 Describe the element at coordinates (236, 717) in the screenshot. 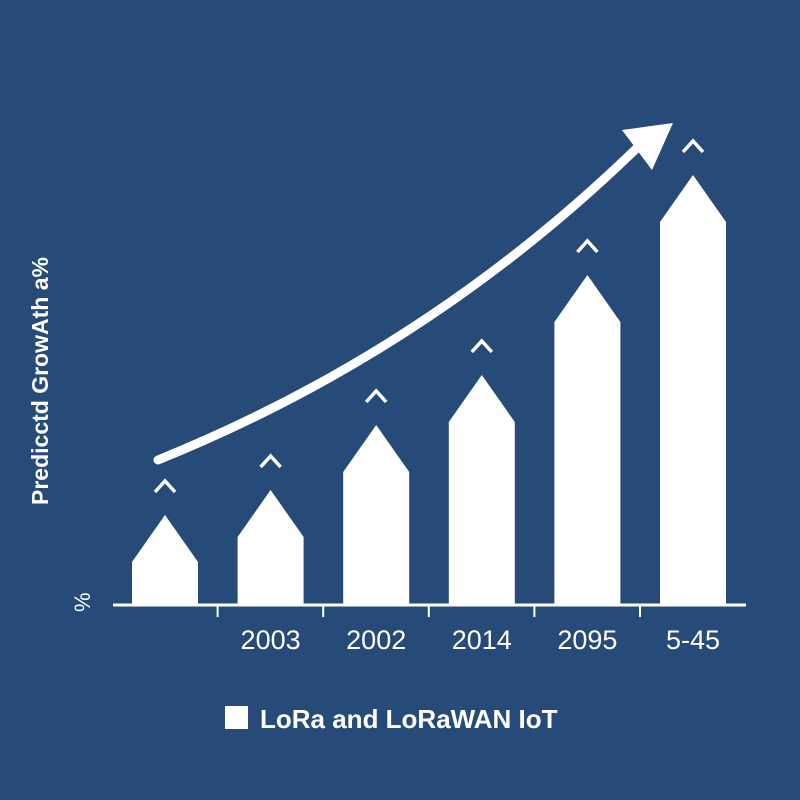

I see `legend-swatch` at that location.